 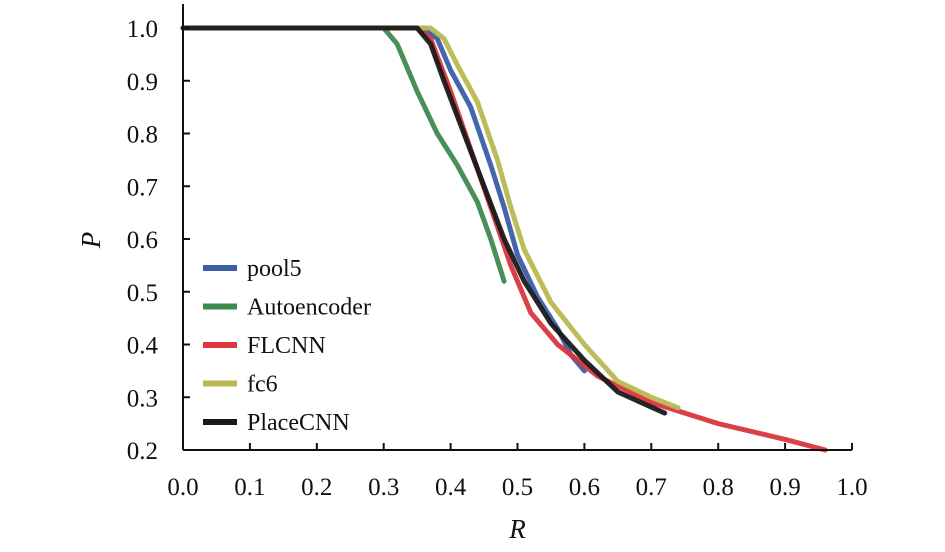 What do you see at coordinates (262, 385) in the screenshot?
I see `legend-label-fc6: fc6` at bounding box center [262, 385].